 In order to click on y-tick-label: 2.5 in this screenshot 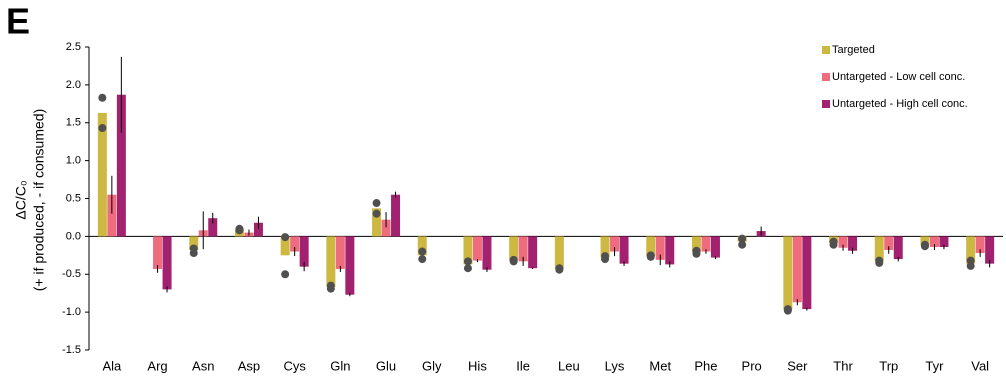, I will do `click(73, 47)`.